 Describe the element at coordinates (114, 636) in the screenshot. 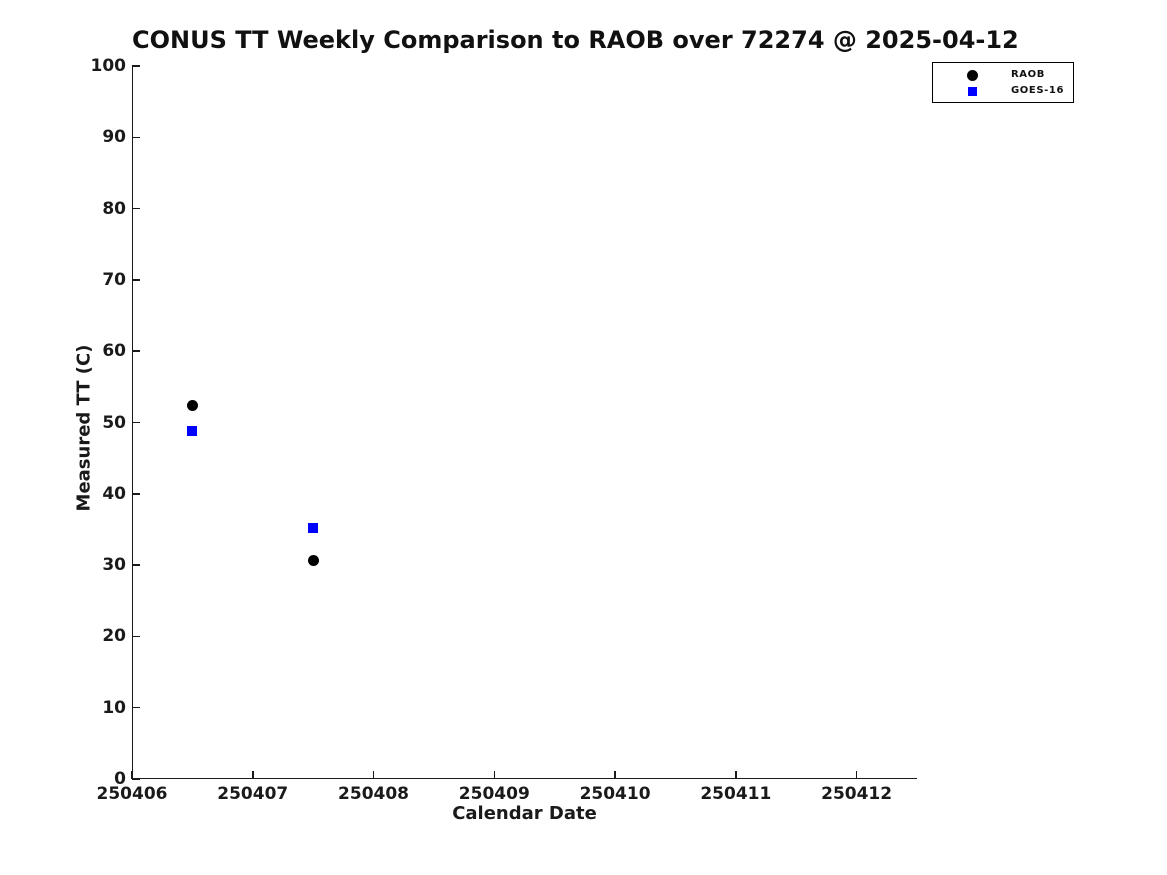

I see `y-tick-label: 20` at that location.